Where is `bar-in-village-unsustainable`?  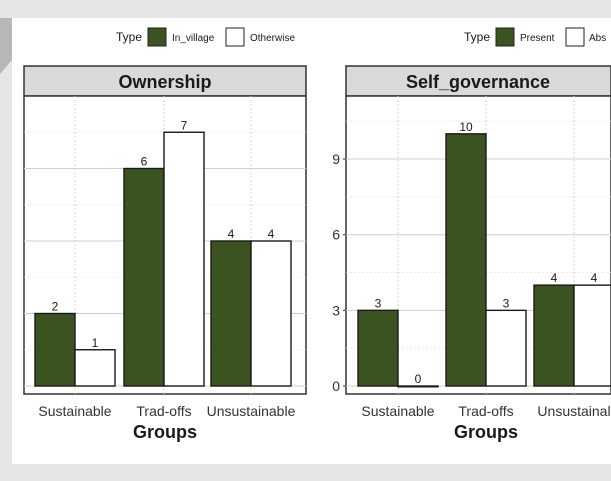 bar-in-village-unsustainable is located at coordinates (231, 313).